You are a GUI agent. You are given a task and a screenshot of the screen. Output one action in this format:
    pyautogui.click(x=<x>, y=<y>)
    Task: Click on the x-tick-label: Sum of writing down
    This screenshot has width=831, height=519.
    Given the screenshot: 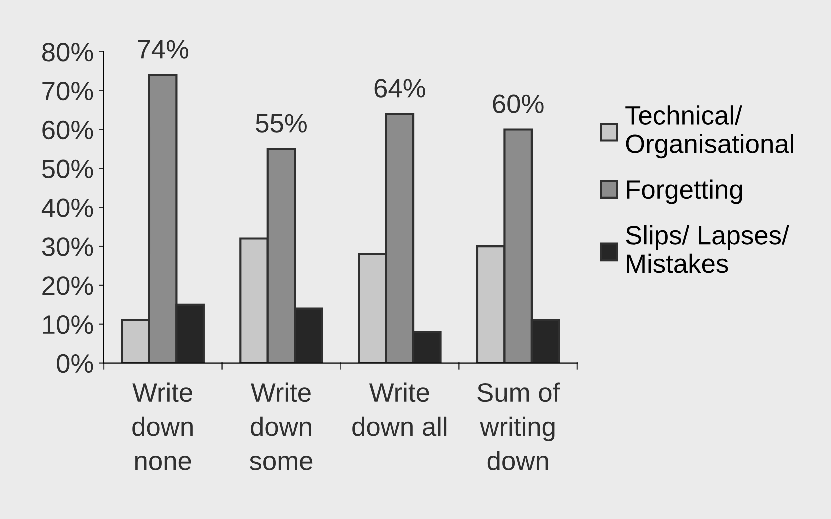 What is the action you would take?
    pyautogui.click(x=519, y=426)
    